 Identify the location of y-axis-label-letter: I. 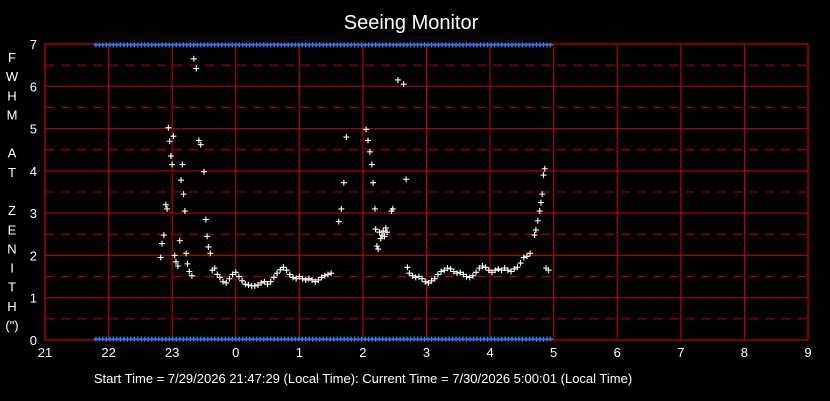
(12, 268).